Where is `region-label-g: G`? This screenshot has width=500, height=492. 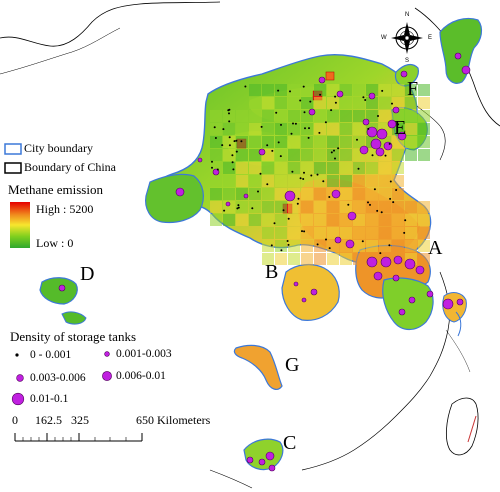
region-label-g: G is located at coordinates (292, 365).